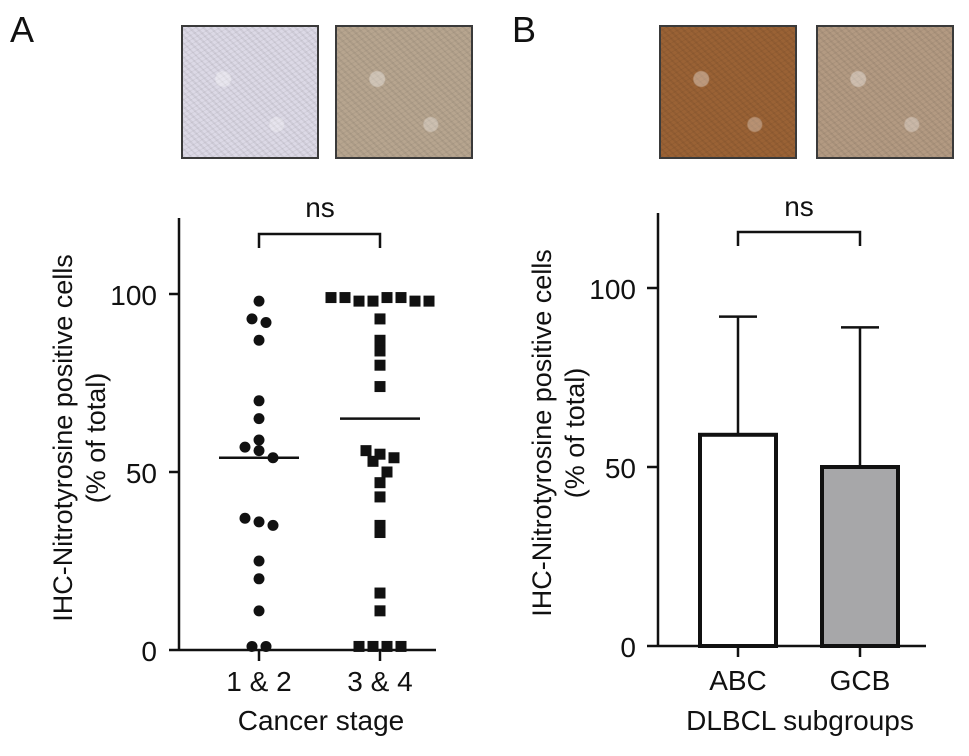 This screenshot has height=756, width=969. Describe the element at coordinates (250, 92) in the screenshot. I see `micrograph-a-left` at that location.